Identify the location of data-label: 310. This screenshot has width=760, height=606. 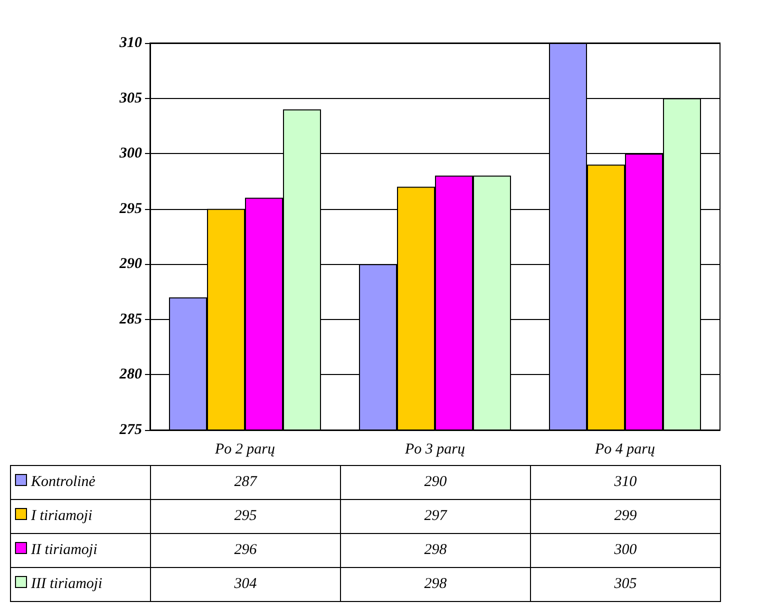
(625, 483).